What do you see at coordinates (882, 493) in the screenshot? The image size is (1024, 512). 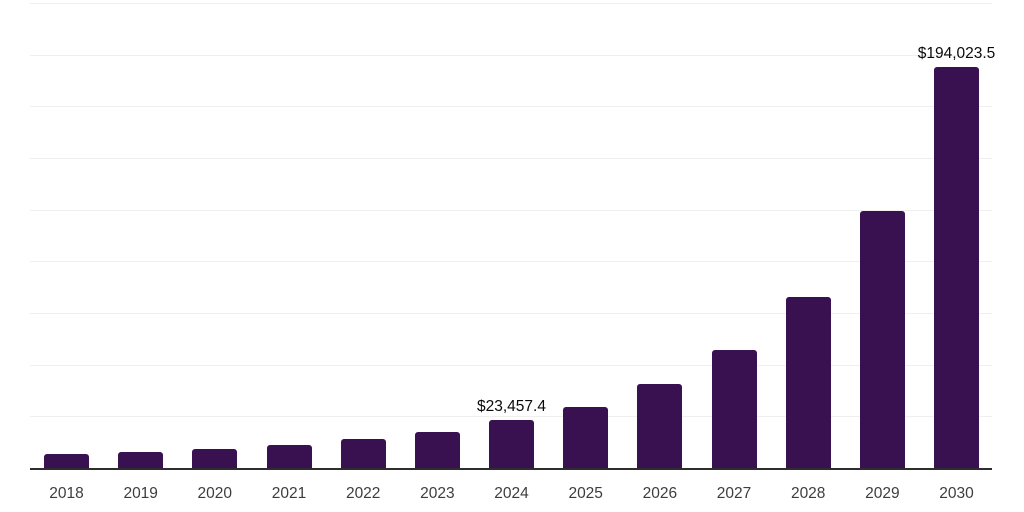 I see `x-axis-tick-label-2029: 2029` at bounding box center [882, 493].